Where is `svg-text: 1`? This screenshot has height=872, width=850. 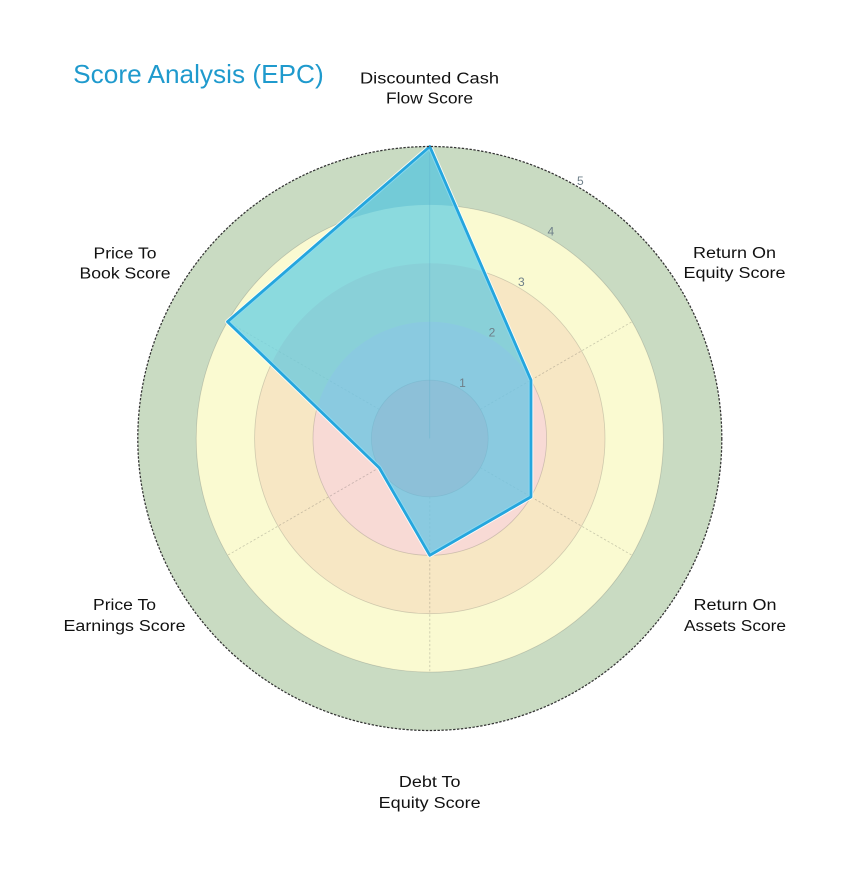
svg-text: 1 is located at coordinates (462, 383).